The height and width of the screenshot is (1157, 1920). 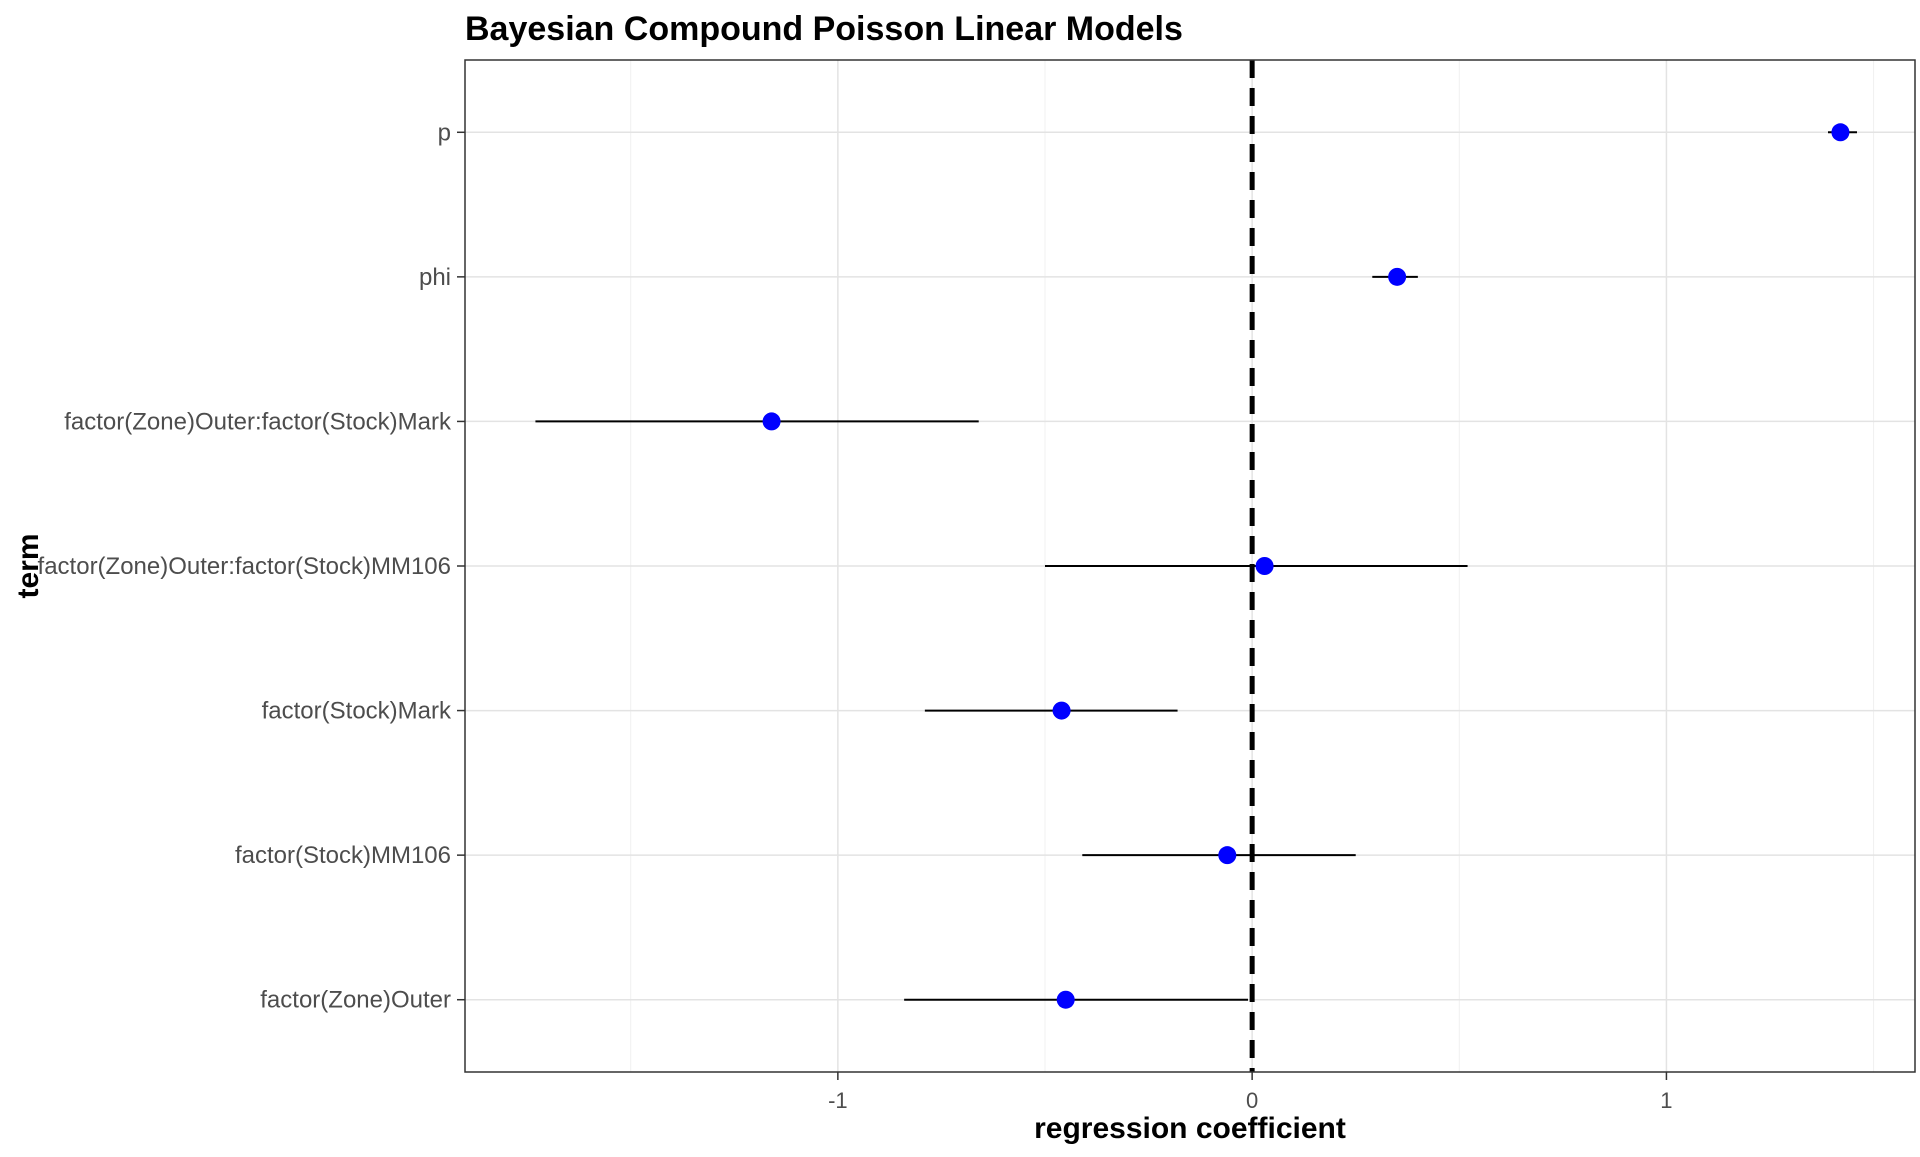 I want to click on y-tick-label: phi, so click(x=435, y=277).